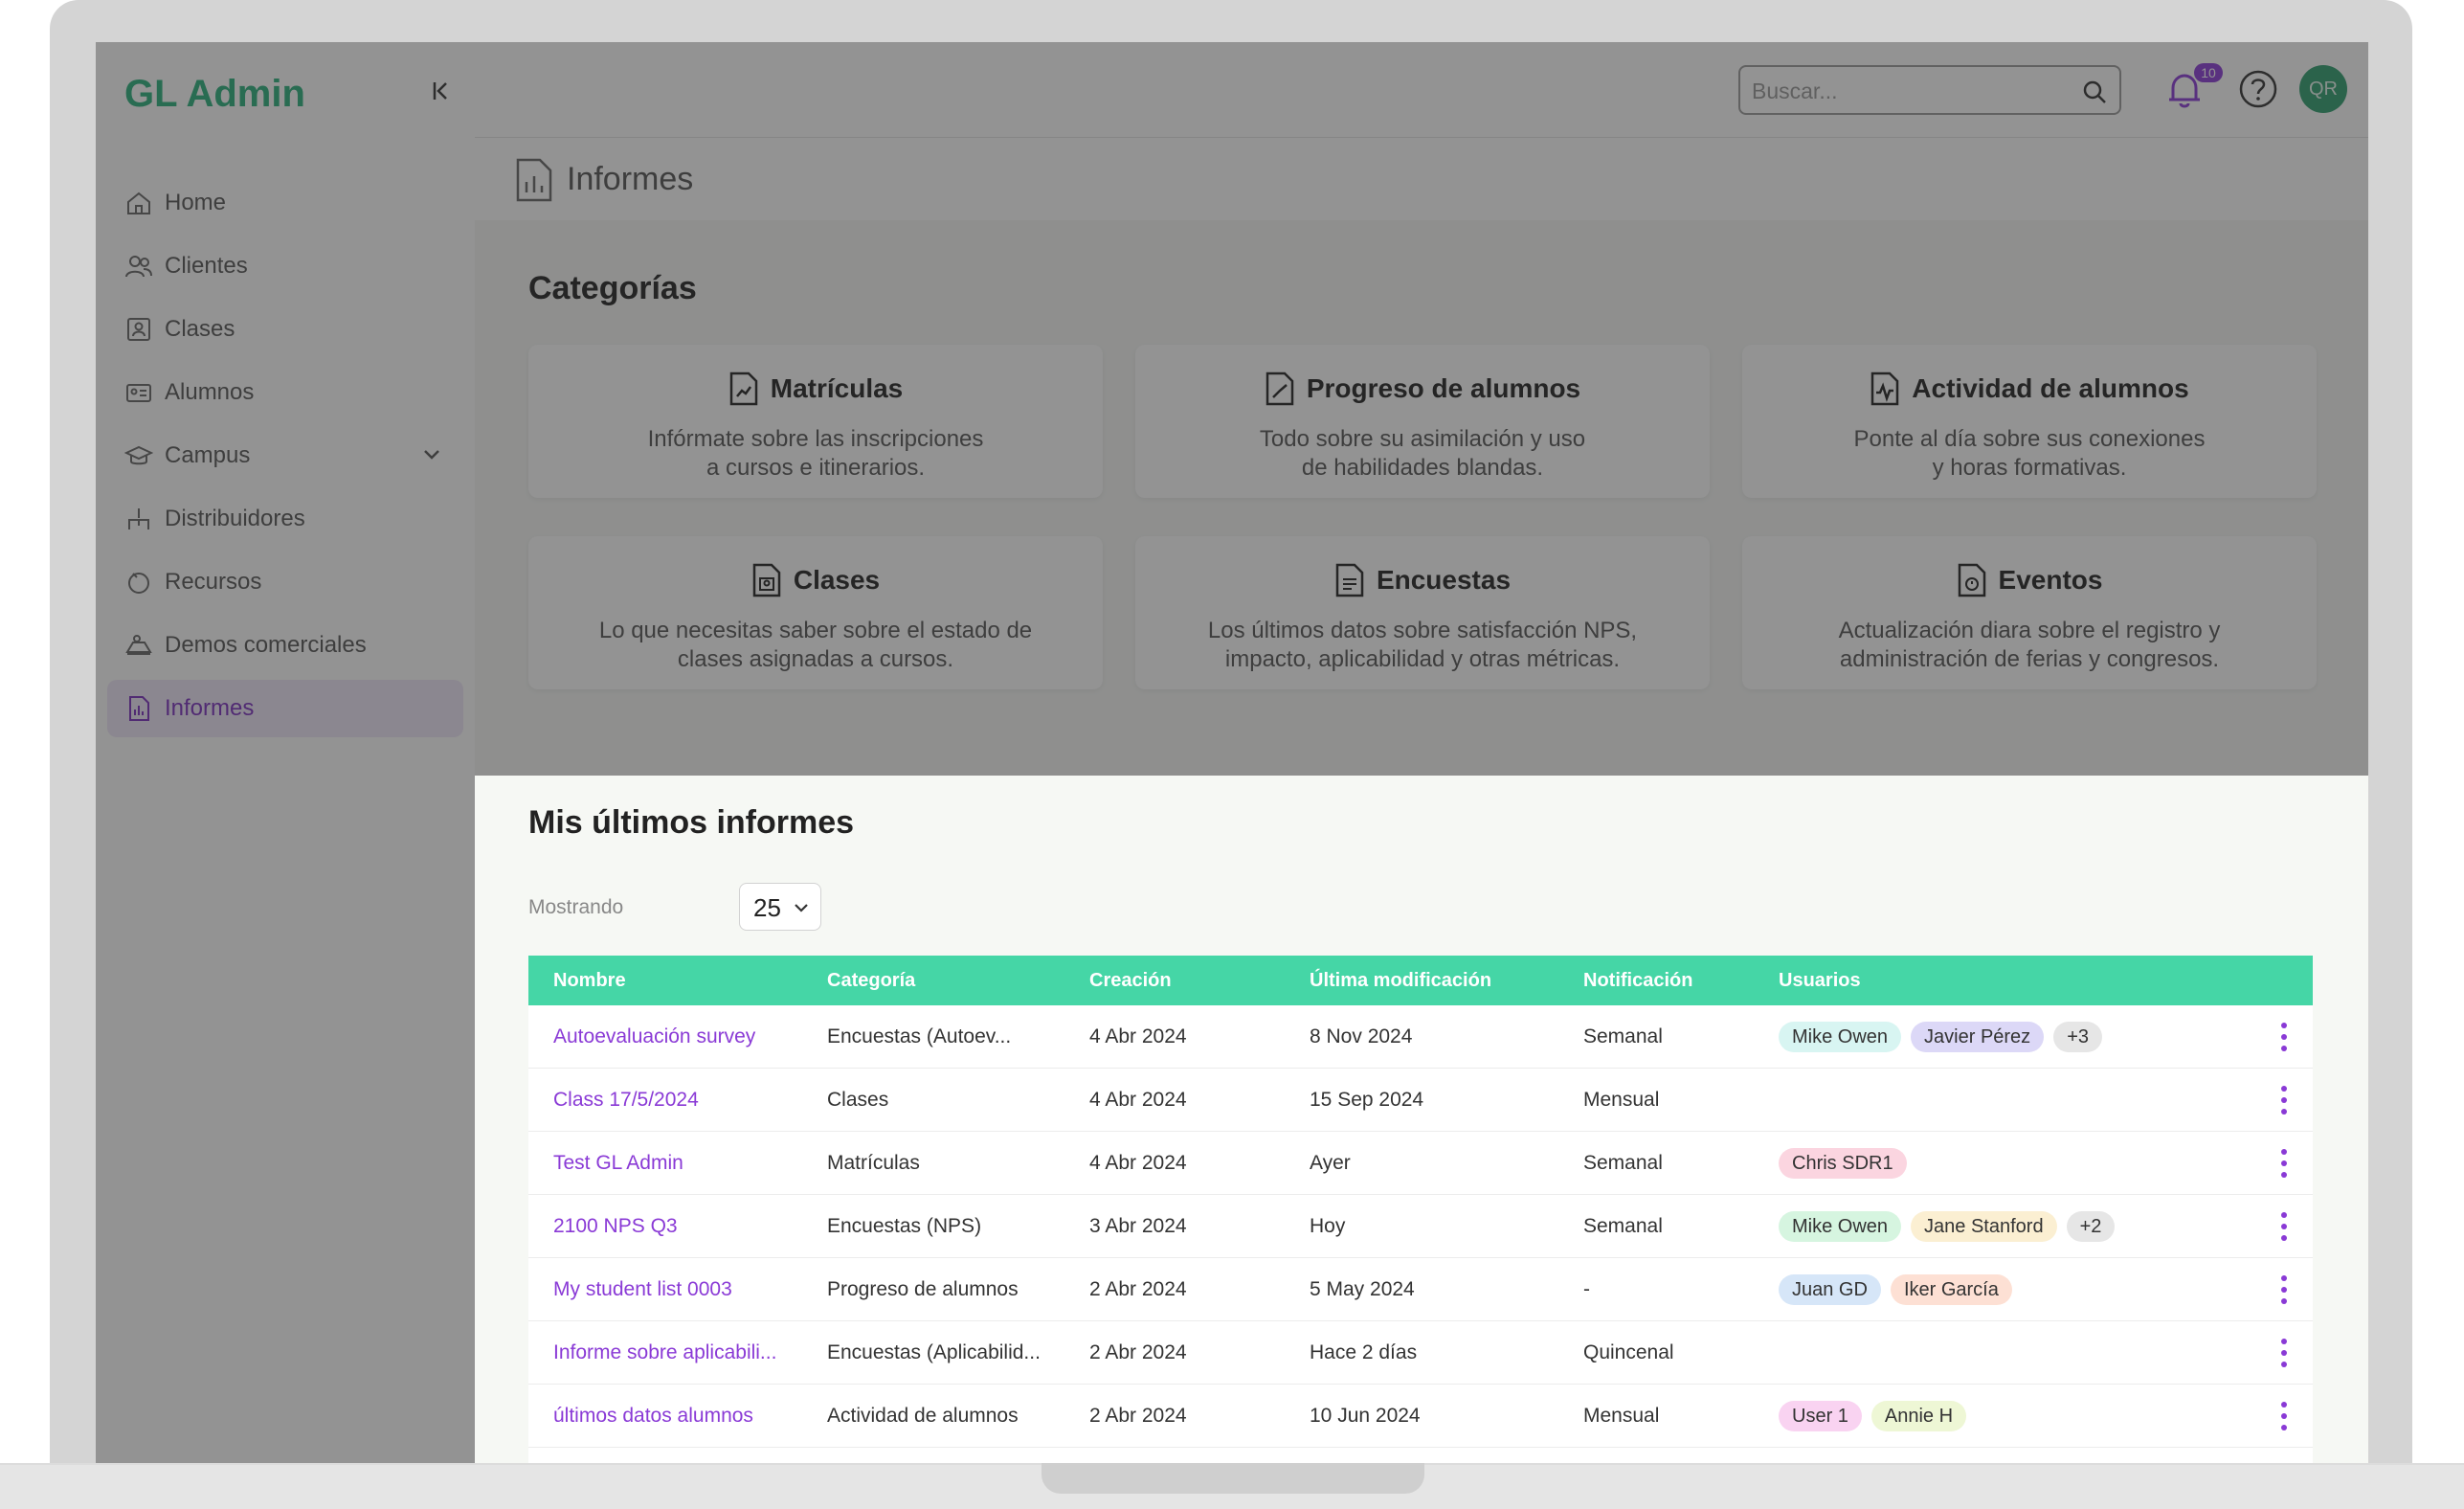  What do you see at coordinates (1843, 1163) in the screenshot?
I see `user-chip: Chris SDR1` at bounding box center [1843, 1163].